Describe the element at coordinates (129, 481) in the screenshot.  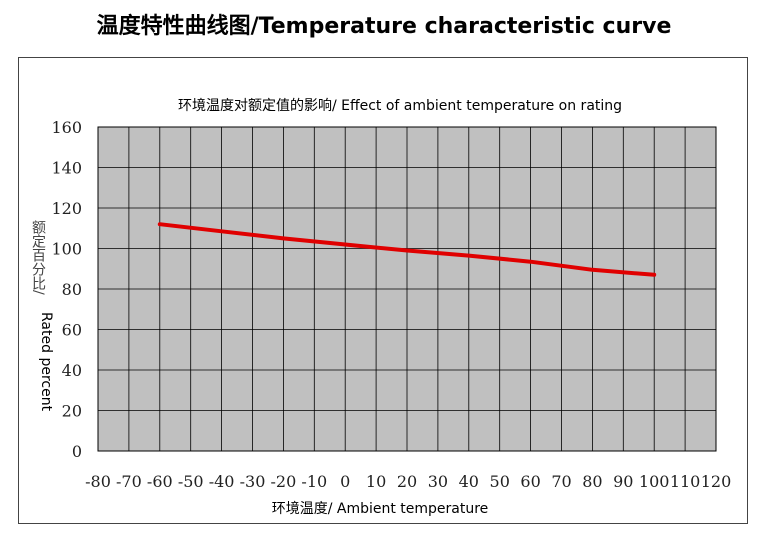
I see `x-tick-label: -70` at that location.